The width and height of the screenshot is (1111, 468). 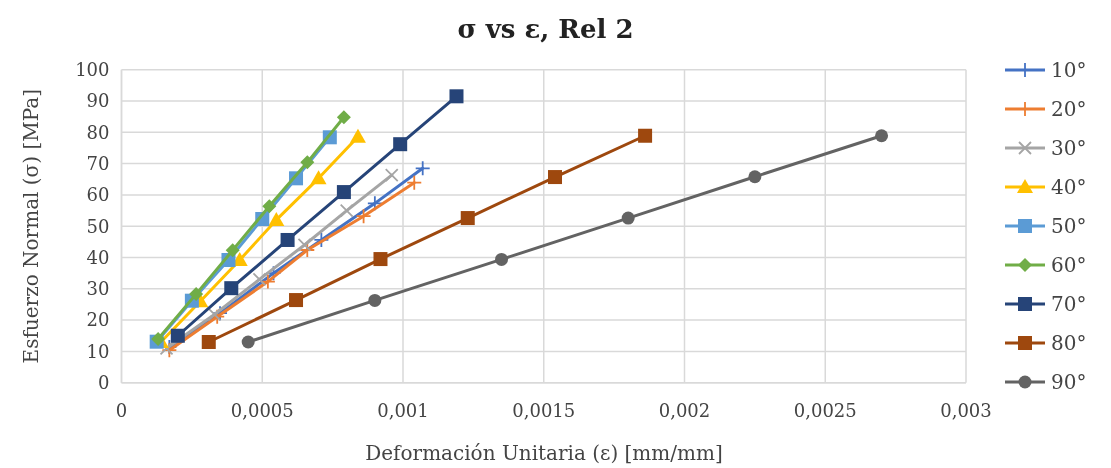 What do you see at coordinates (92, 69) in the screenshot?
I see `y-tick-label: 100` at bounding box center [92, 69].